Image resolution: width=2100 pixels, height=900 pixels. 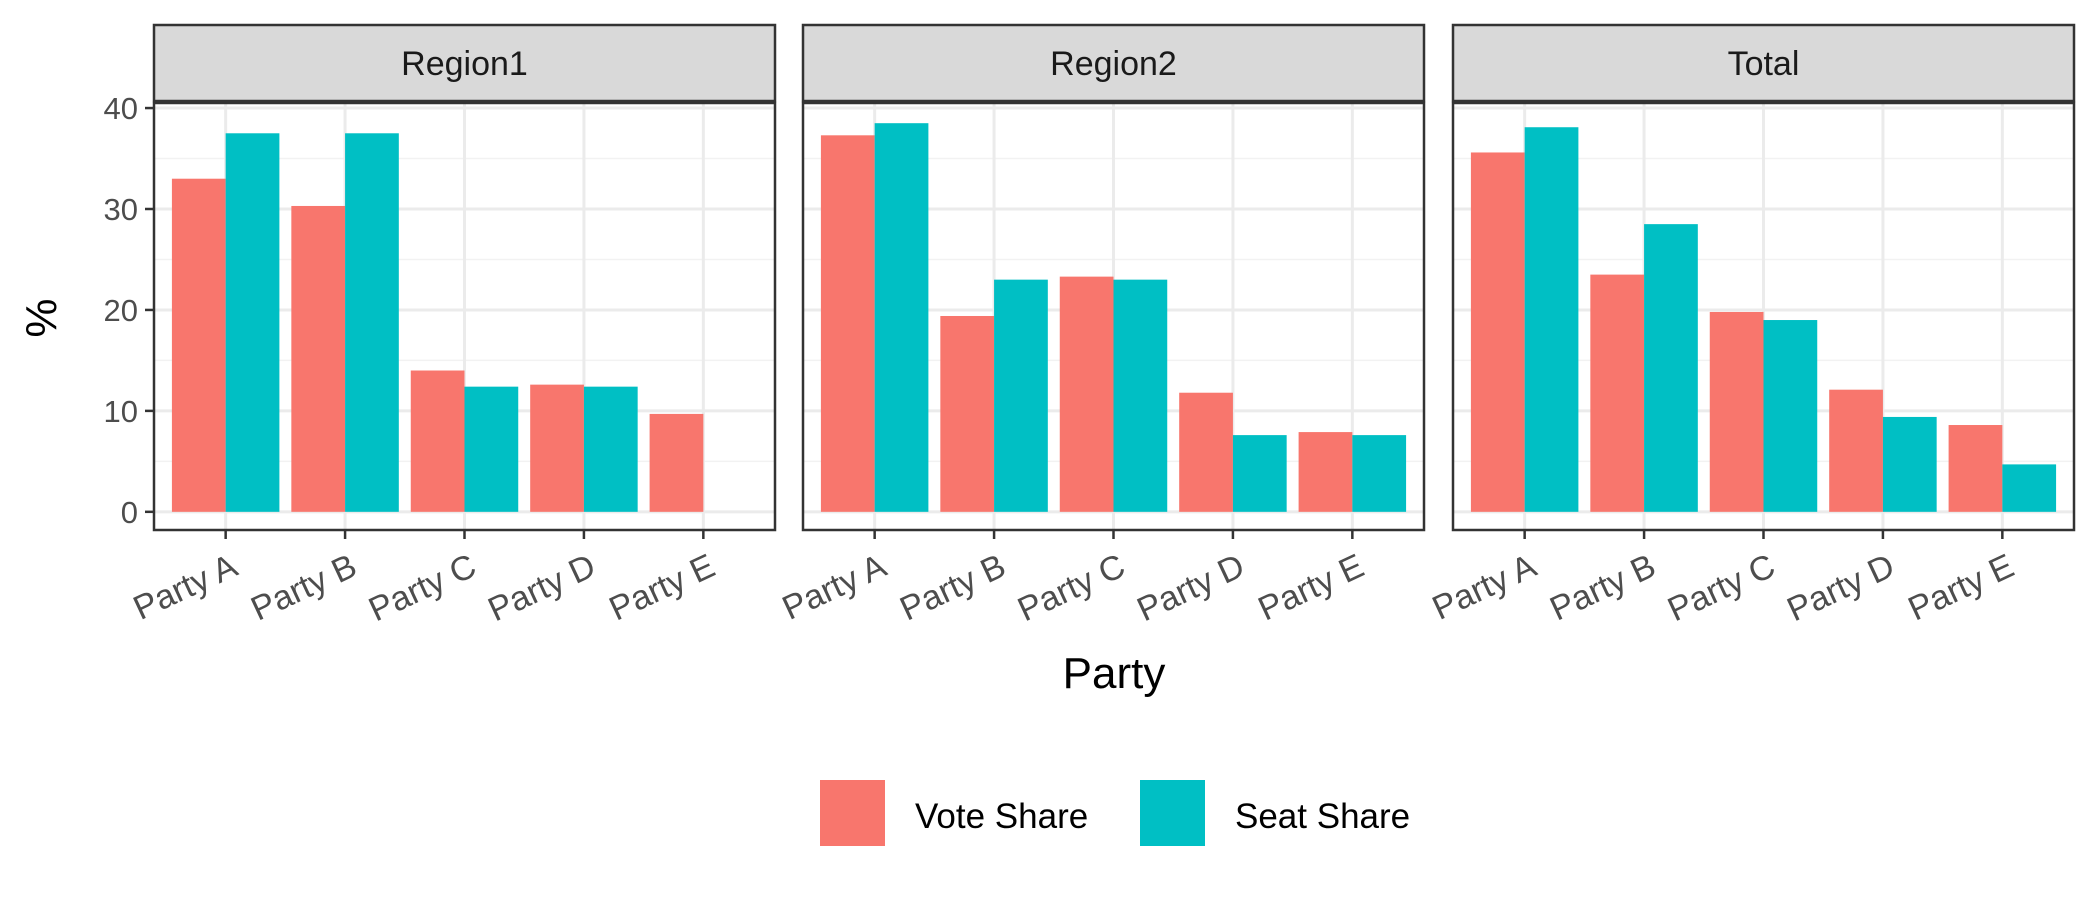 I want to click on bar-vote-share-party-b: Region2 · Party B · Vote Share: 19.4, so click(x=967, y=413).